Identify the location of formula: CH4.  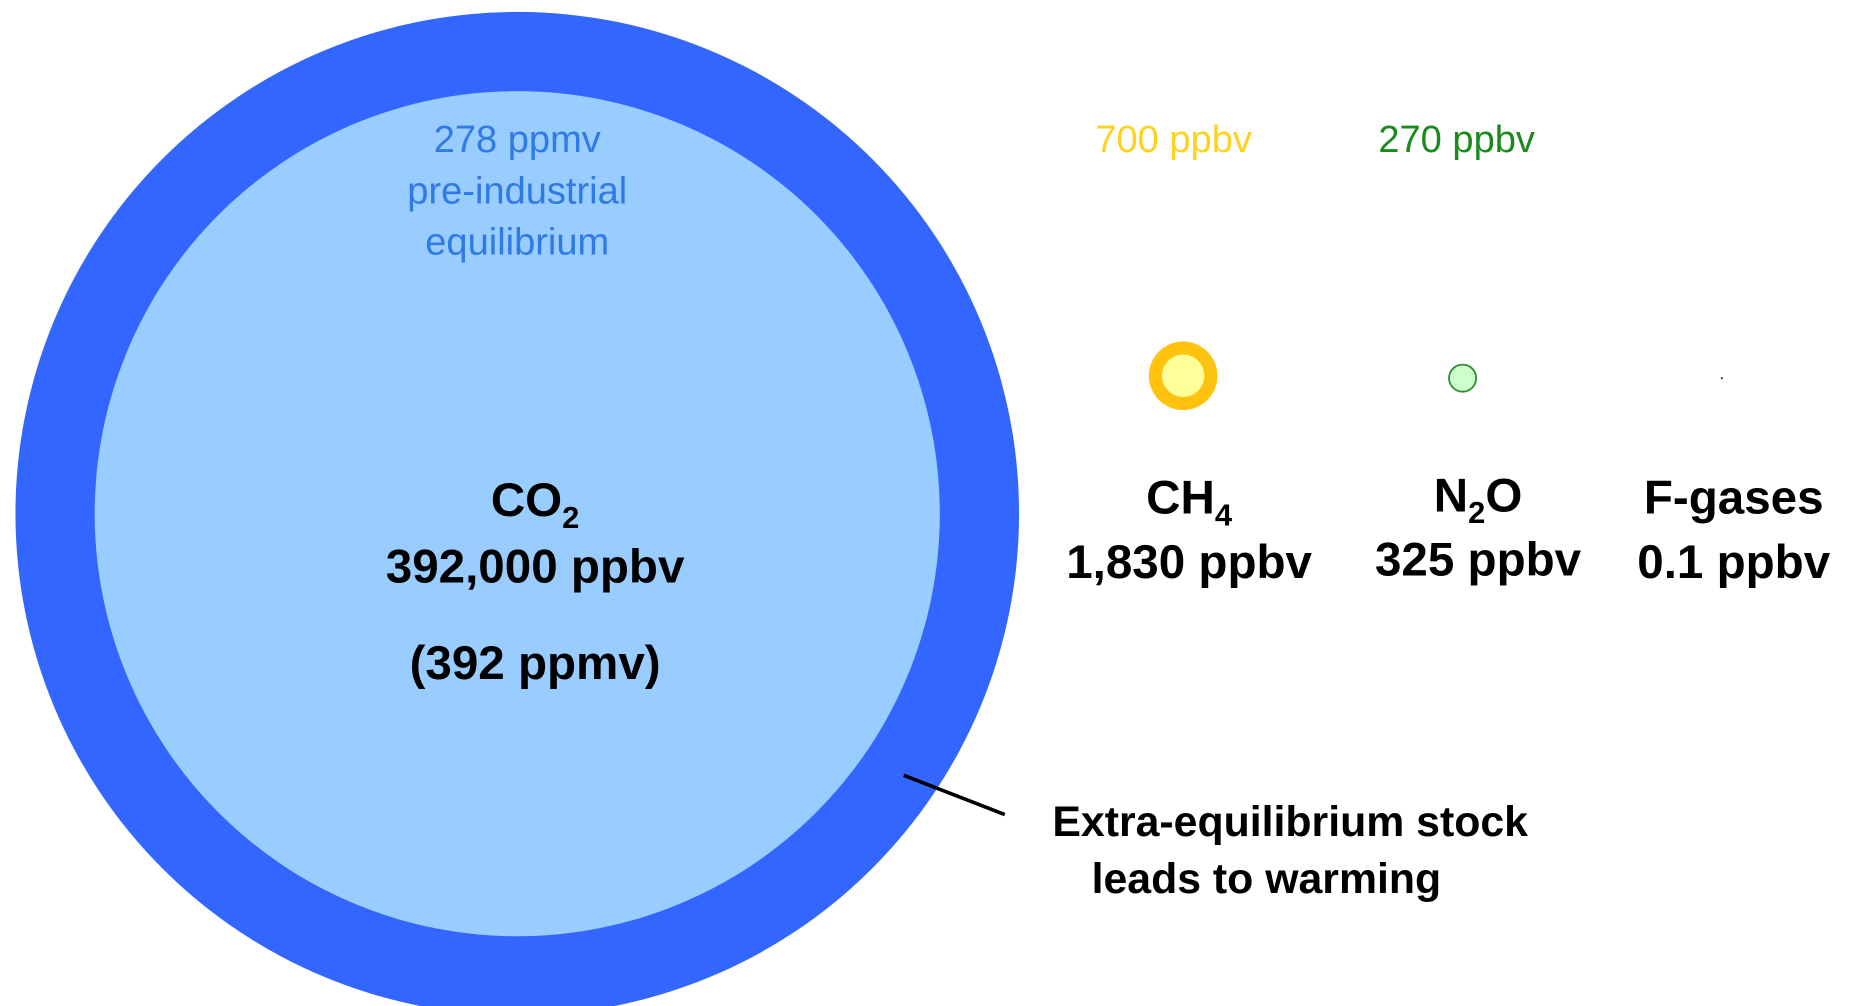
(1189, 502).